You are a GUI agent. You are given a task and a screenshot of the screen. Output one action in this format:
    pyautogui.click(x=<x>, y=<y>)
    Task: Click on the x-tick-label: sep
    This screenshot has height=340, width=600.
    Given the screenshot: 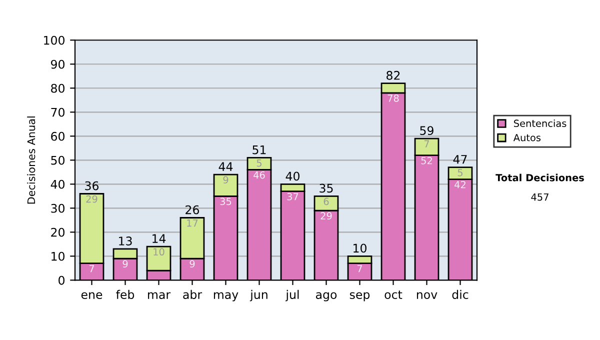 What is the action you would take?
    pyautogui.click(x=360, y=297)
    